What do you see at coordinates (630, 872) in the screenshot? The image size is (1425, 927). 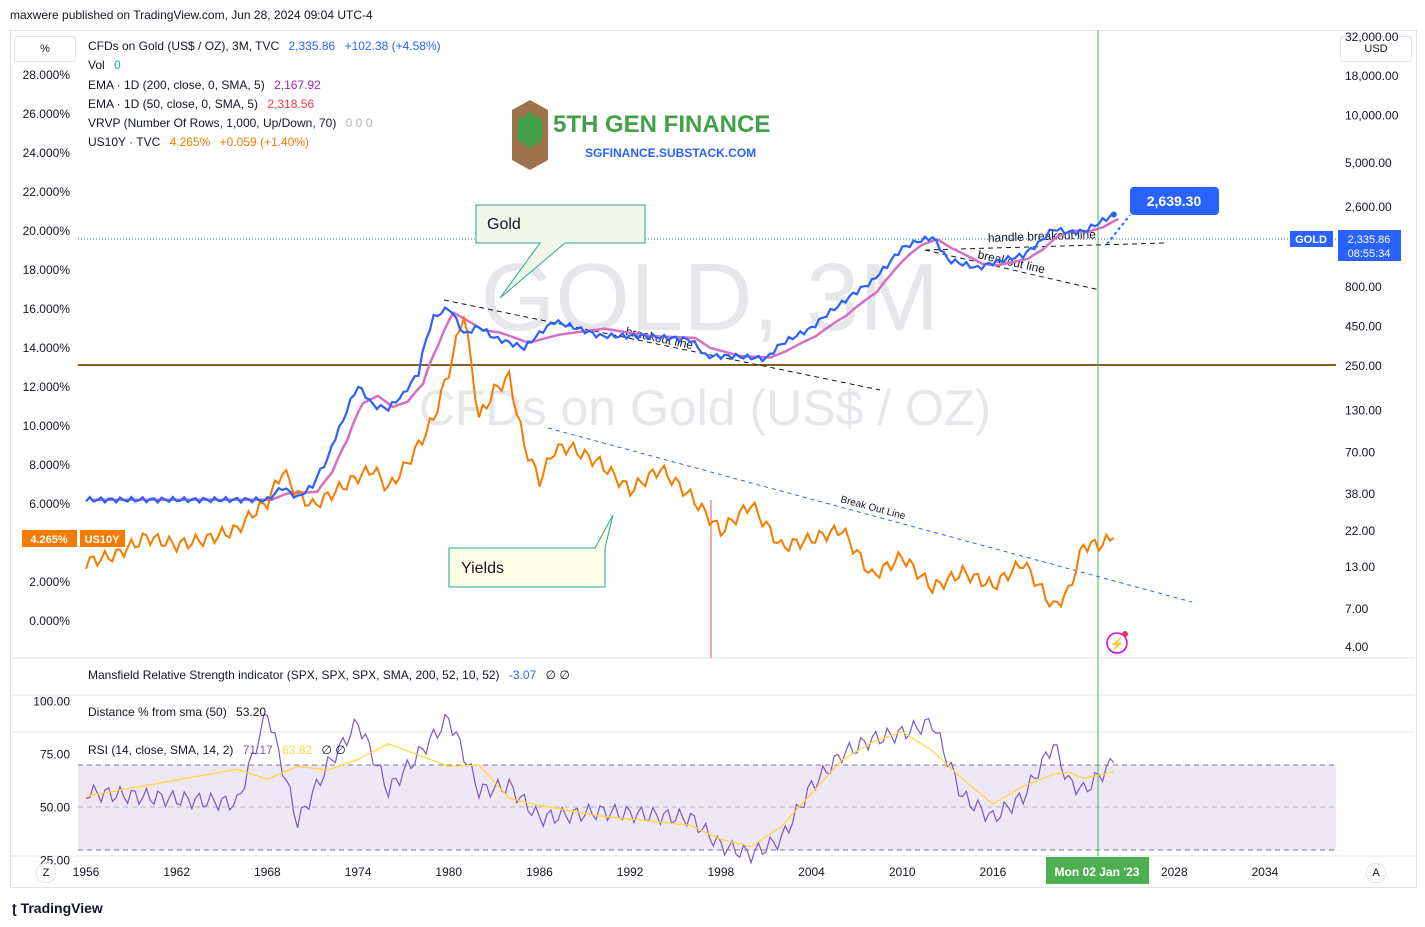 I see `x-axis-tick: 1992` at bounding box center [630, 872].